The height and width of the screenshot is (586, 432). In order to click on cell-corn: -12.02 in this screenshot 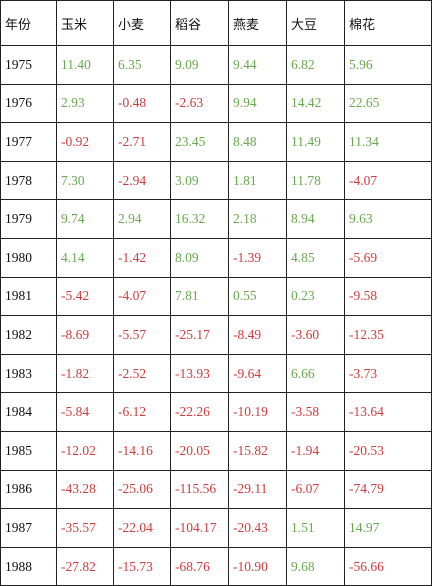, I will do `click(85, 450)`.